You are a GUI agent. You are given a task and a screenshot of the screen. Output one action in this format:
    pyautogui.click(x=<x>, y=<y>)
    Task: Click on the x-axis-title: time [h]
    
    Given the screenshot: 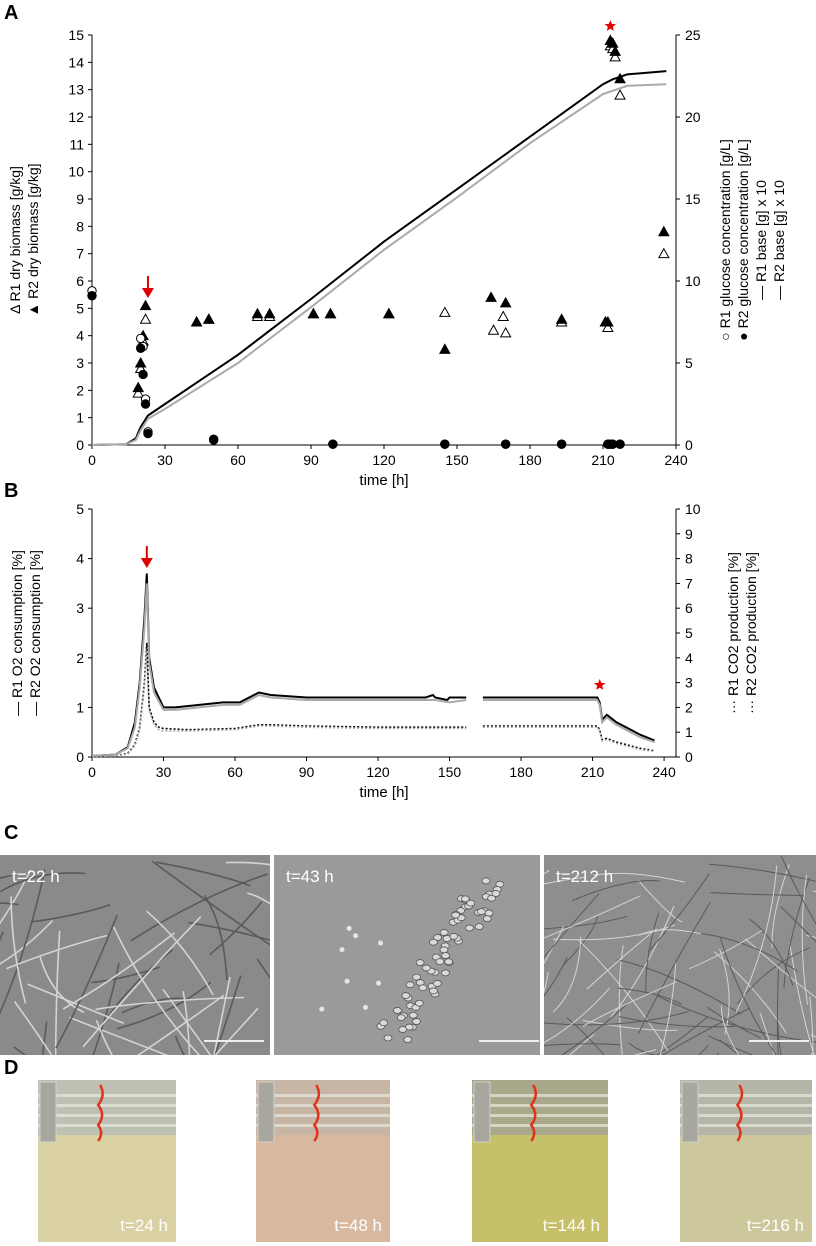 What is the action you would take?
    pyautogui.click(x=383, y=480)
    